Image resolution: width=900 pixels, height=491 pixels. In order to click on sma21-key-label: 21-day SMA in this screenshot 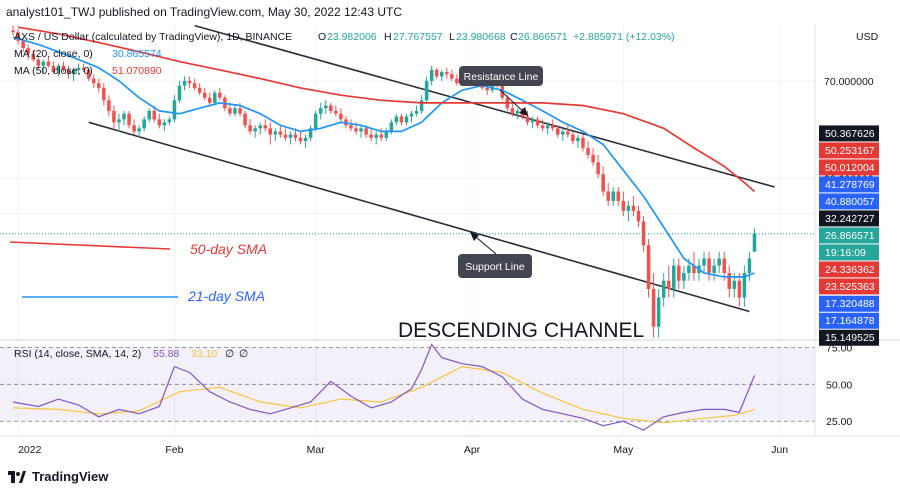, I will do `click(226, 296)`.